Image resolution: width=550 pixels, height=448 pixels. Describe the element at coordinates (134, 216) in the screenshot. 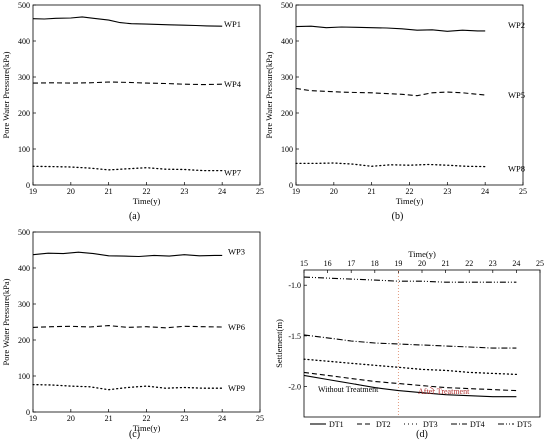

I see `panel-label: (a)` at that location.